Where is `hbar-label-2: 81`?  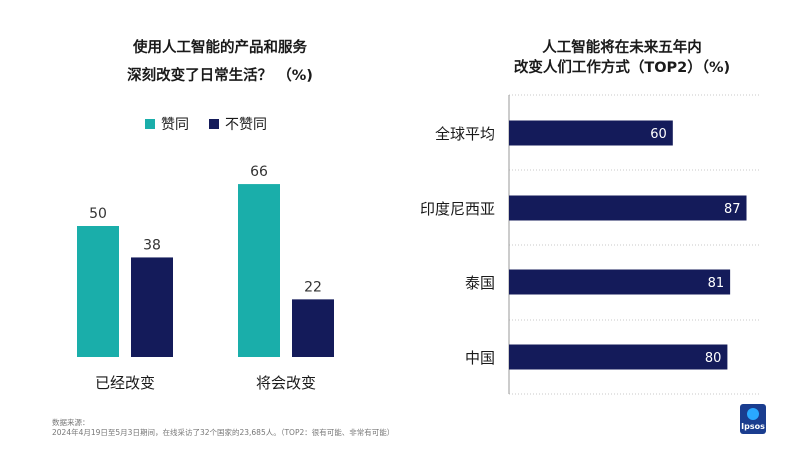
hbar-label-2: 81 is located at coordinates (716, 283).